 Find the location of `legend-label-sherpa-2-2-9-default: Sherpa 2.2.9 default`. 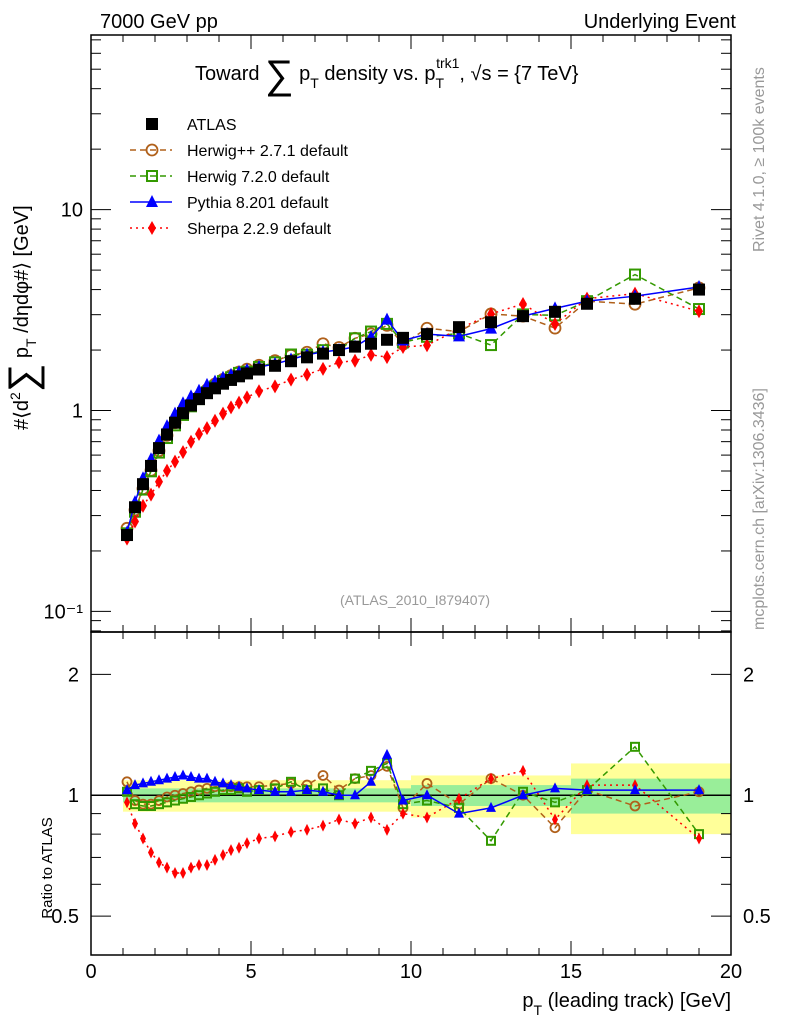

legend-label-sherpa-2-2-9-default: Sherpa 2.2.9 default is located at coordinates (259, 229).